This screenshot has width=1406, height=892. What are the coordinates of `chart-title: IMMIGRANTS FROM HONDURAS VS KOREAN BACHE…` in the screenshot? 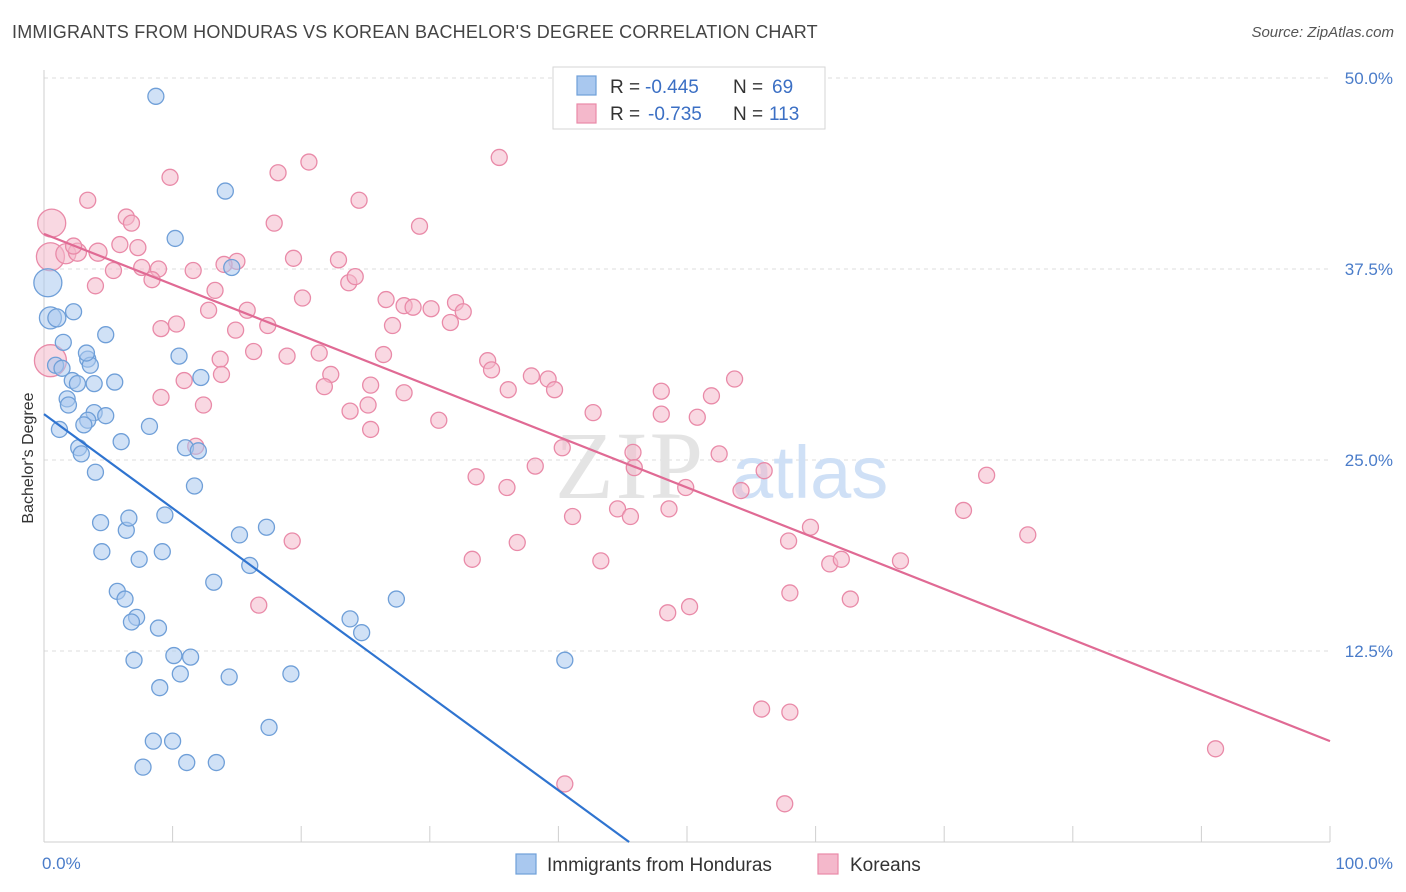 It's located at (415, 32).